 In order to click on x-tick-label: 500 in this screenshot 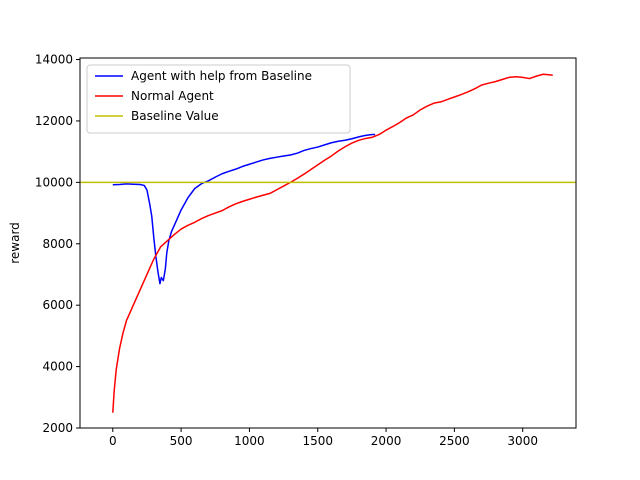, I will do `click(181, 441)`.